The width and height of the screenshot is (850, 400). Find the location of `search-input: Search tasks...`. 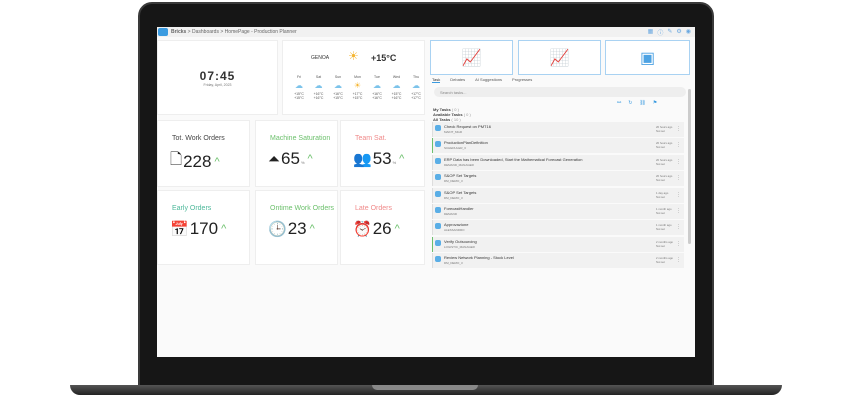

search-input: Search tasks... is located at coordinates (560, 92).